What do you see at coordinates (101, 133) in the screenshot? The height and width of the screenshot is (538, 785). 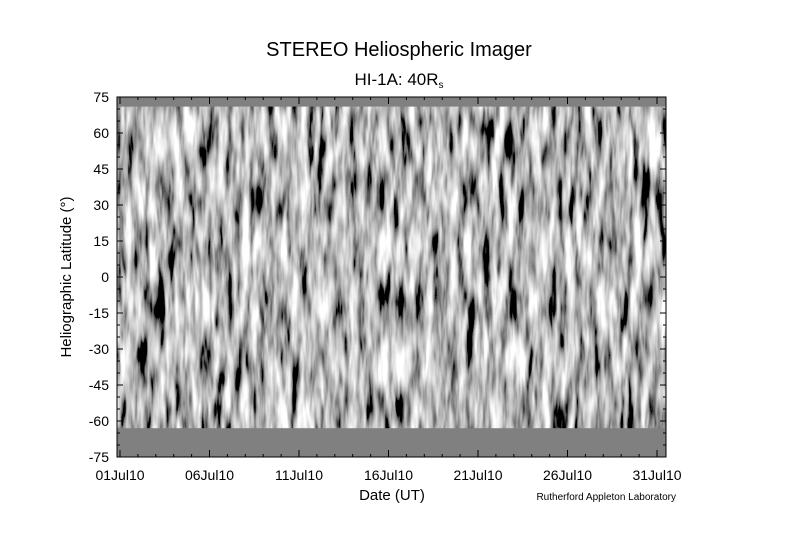 I see `y-tick-label: 60` at bounding box center [101, 133].